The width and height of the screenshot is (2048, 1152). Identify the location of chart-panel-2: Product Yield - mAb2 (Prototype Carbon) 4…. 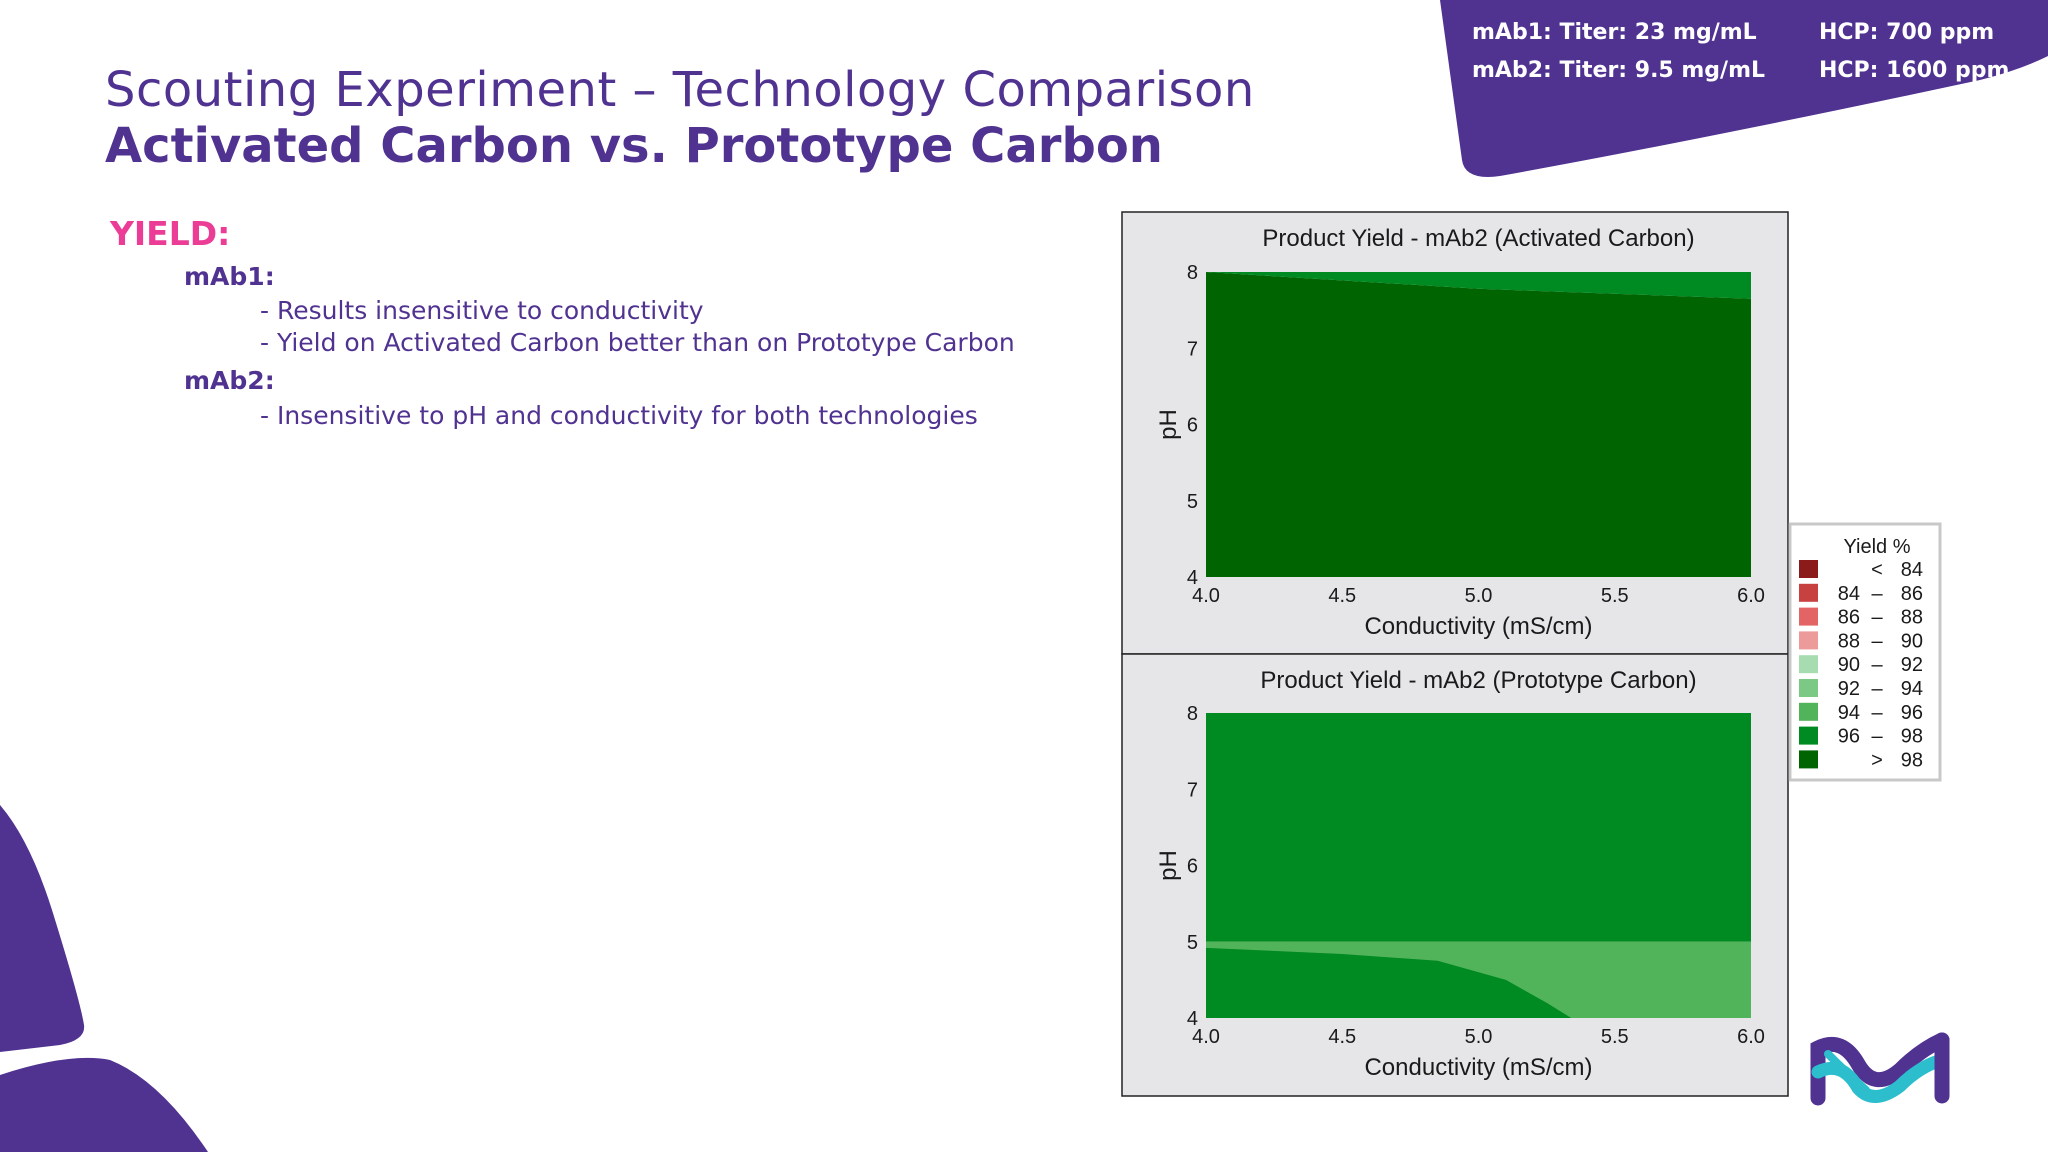
(1455, 875).